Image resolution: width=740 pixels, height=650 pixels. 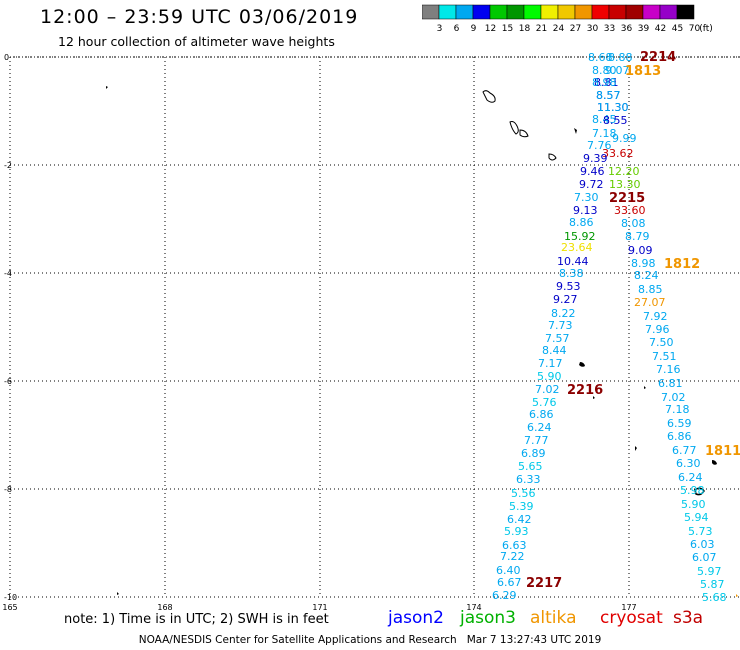 What do you see at coordinates (534, 640) in the screenshot?
I see `footer-timestamp: Mar 7 13:27:43 UTC 2019` at bounding box center [534, 640].